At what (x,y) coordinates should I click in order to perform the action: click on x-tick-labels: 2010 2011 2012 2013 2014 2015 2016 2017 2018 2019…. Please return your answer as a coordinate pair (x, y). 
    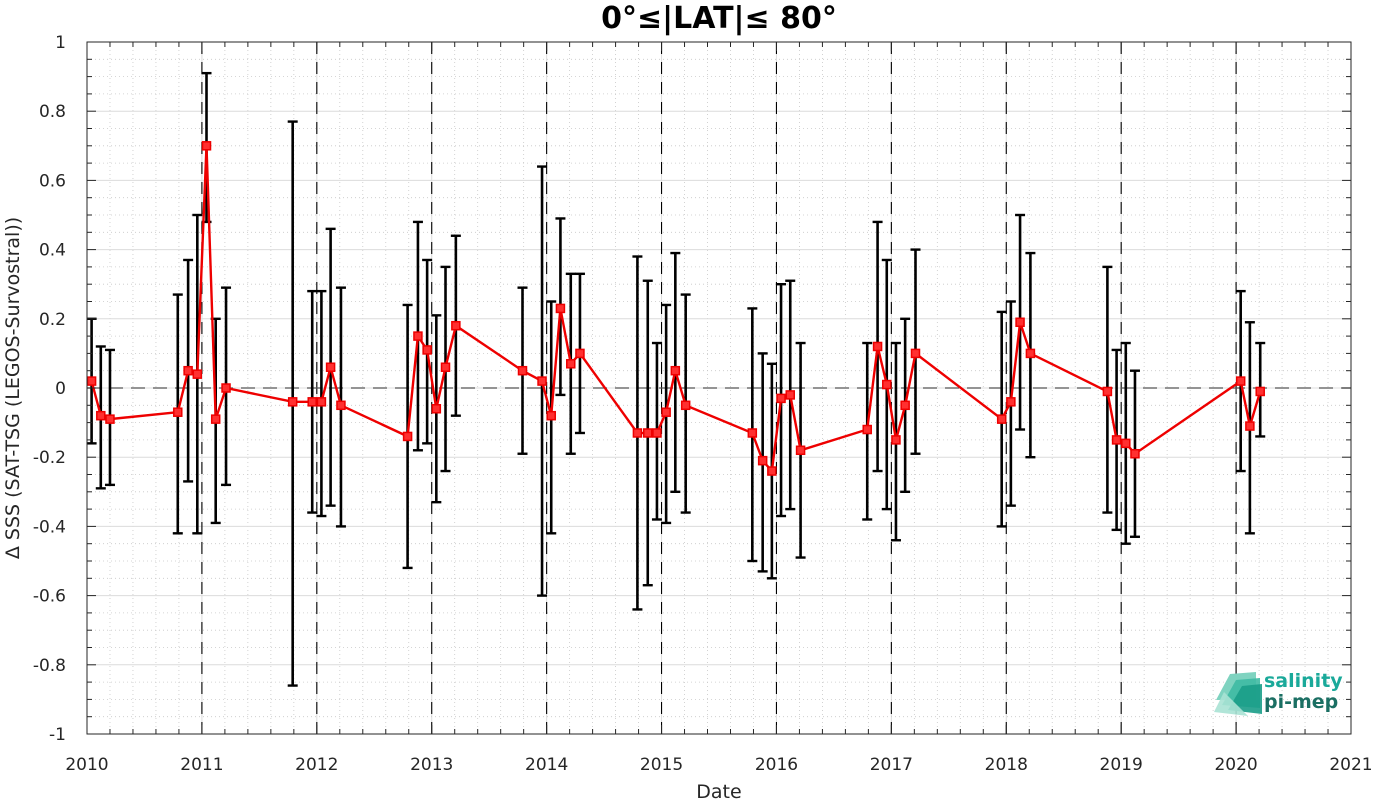
    Looking at the image, I should click on (718, 765).